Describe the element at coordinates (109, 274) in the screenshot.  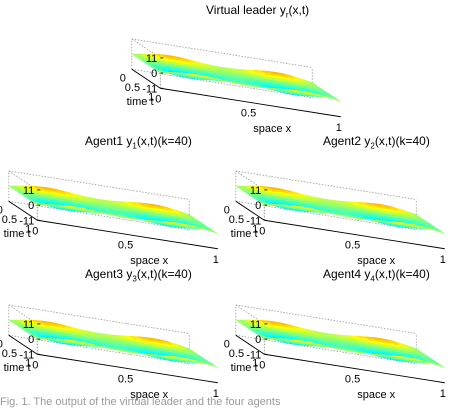
I see `title-main: Agent3 y` at that location.